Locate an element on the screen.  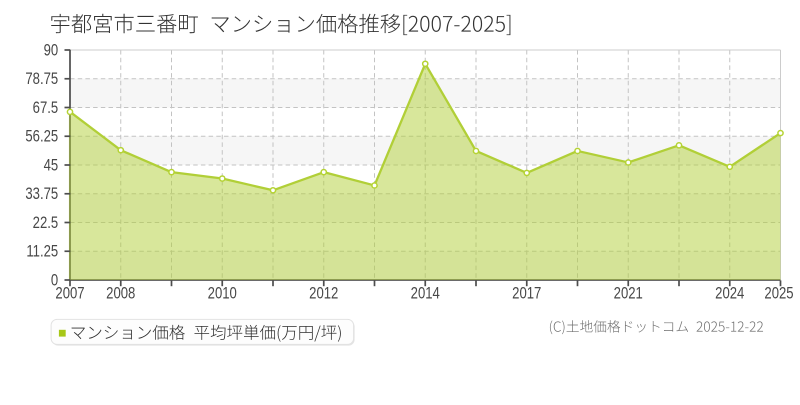
svg-text: 2017 is located at coordinates (526, 294).